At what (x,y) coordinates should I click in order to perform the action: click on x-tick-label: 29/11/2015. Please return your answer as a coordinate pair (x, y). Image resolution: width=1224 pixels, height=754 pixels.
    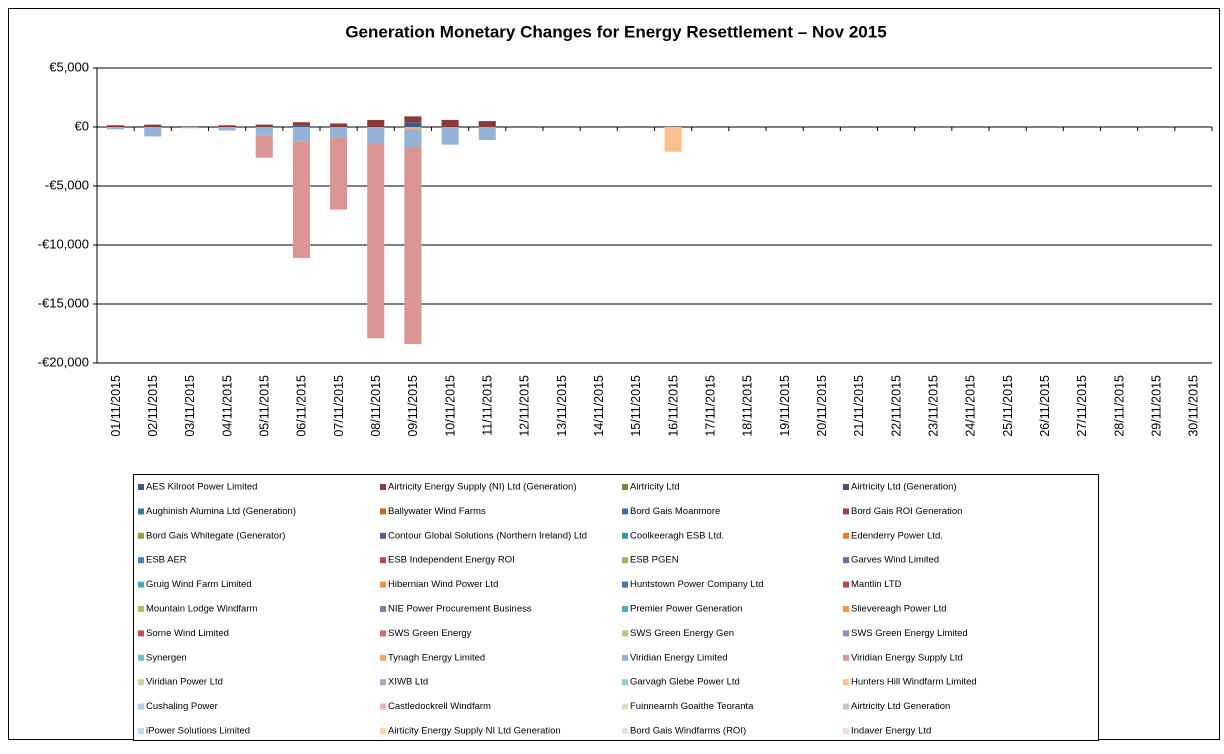
    Looking at the image, I should click on (1157, 406).